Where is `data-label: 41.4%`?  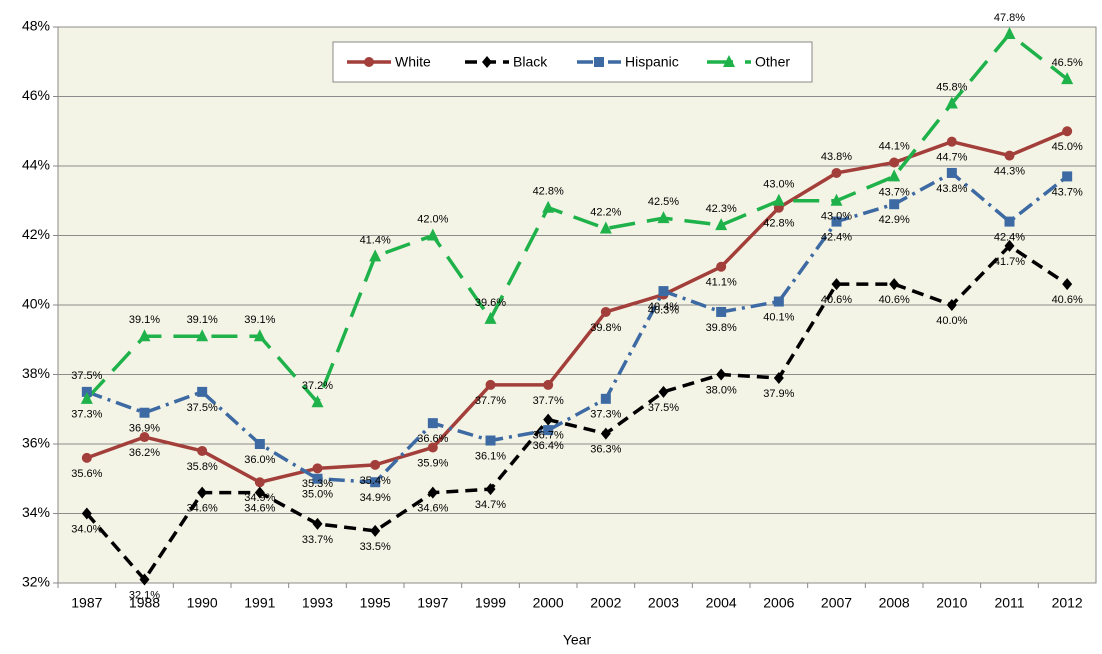
data-label: 41.4% is located at coordinates (375, 240).